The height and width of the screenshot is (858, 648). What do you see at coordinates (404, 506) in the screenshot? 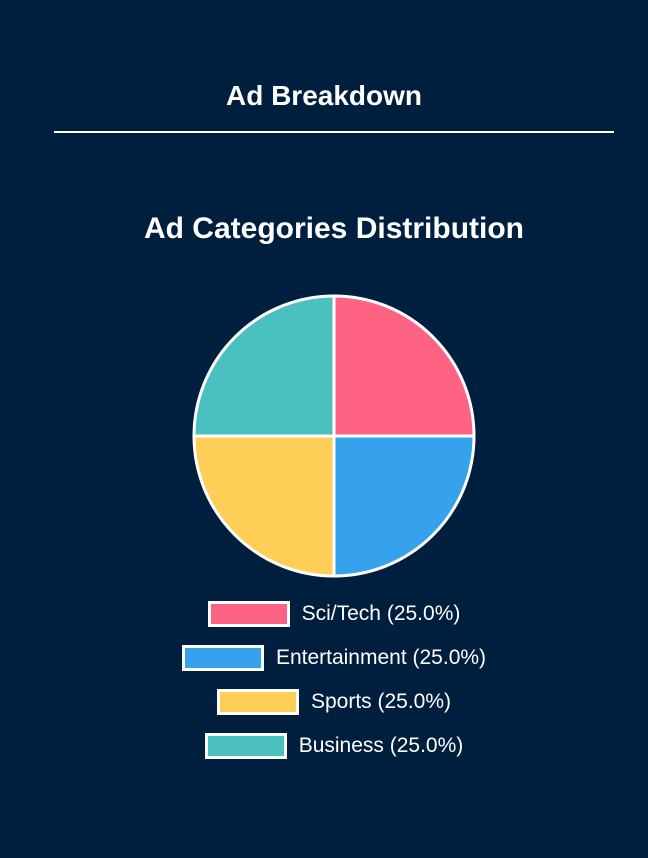
I see `pie-slice-entertainment` at bounding box center [404, 506].